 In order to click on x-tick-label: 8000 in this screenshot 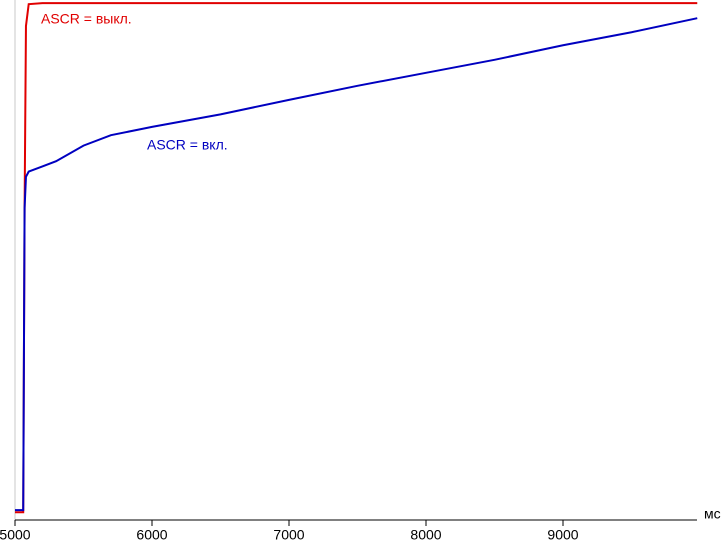, I will do `click(425, 535)`.